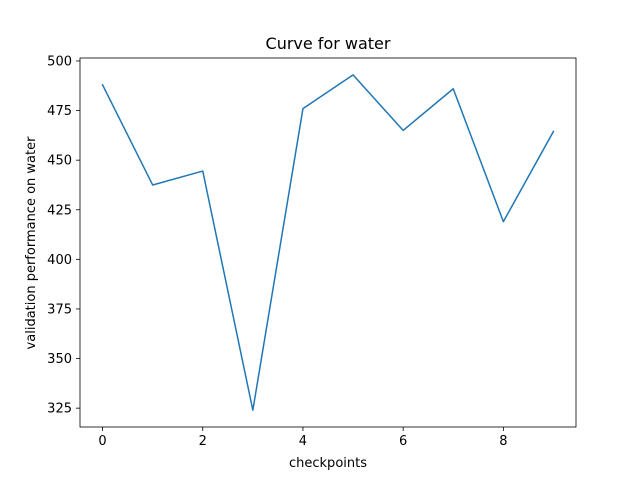 Image resolution: width=640 pixels, height=480 pixels. I want to click on x-tick-label: 4, so click(303, 441).